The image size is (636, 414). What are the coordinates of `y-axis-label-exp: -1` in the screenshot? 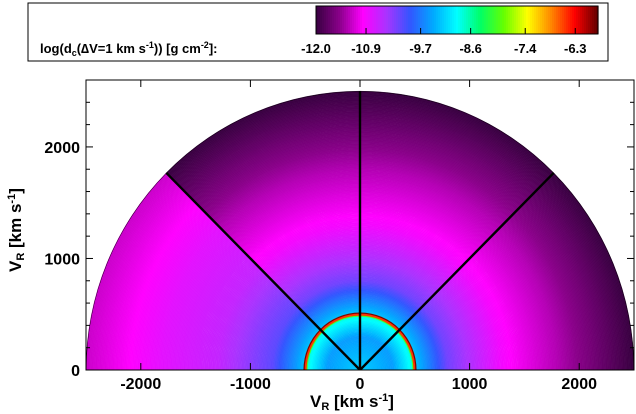 It's located at (12, 199).